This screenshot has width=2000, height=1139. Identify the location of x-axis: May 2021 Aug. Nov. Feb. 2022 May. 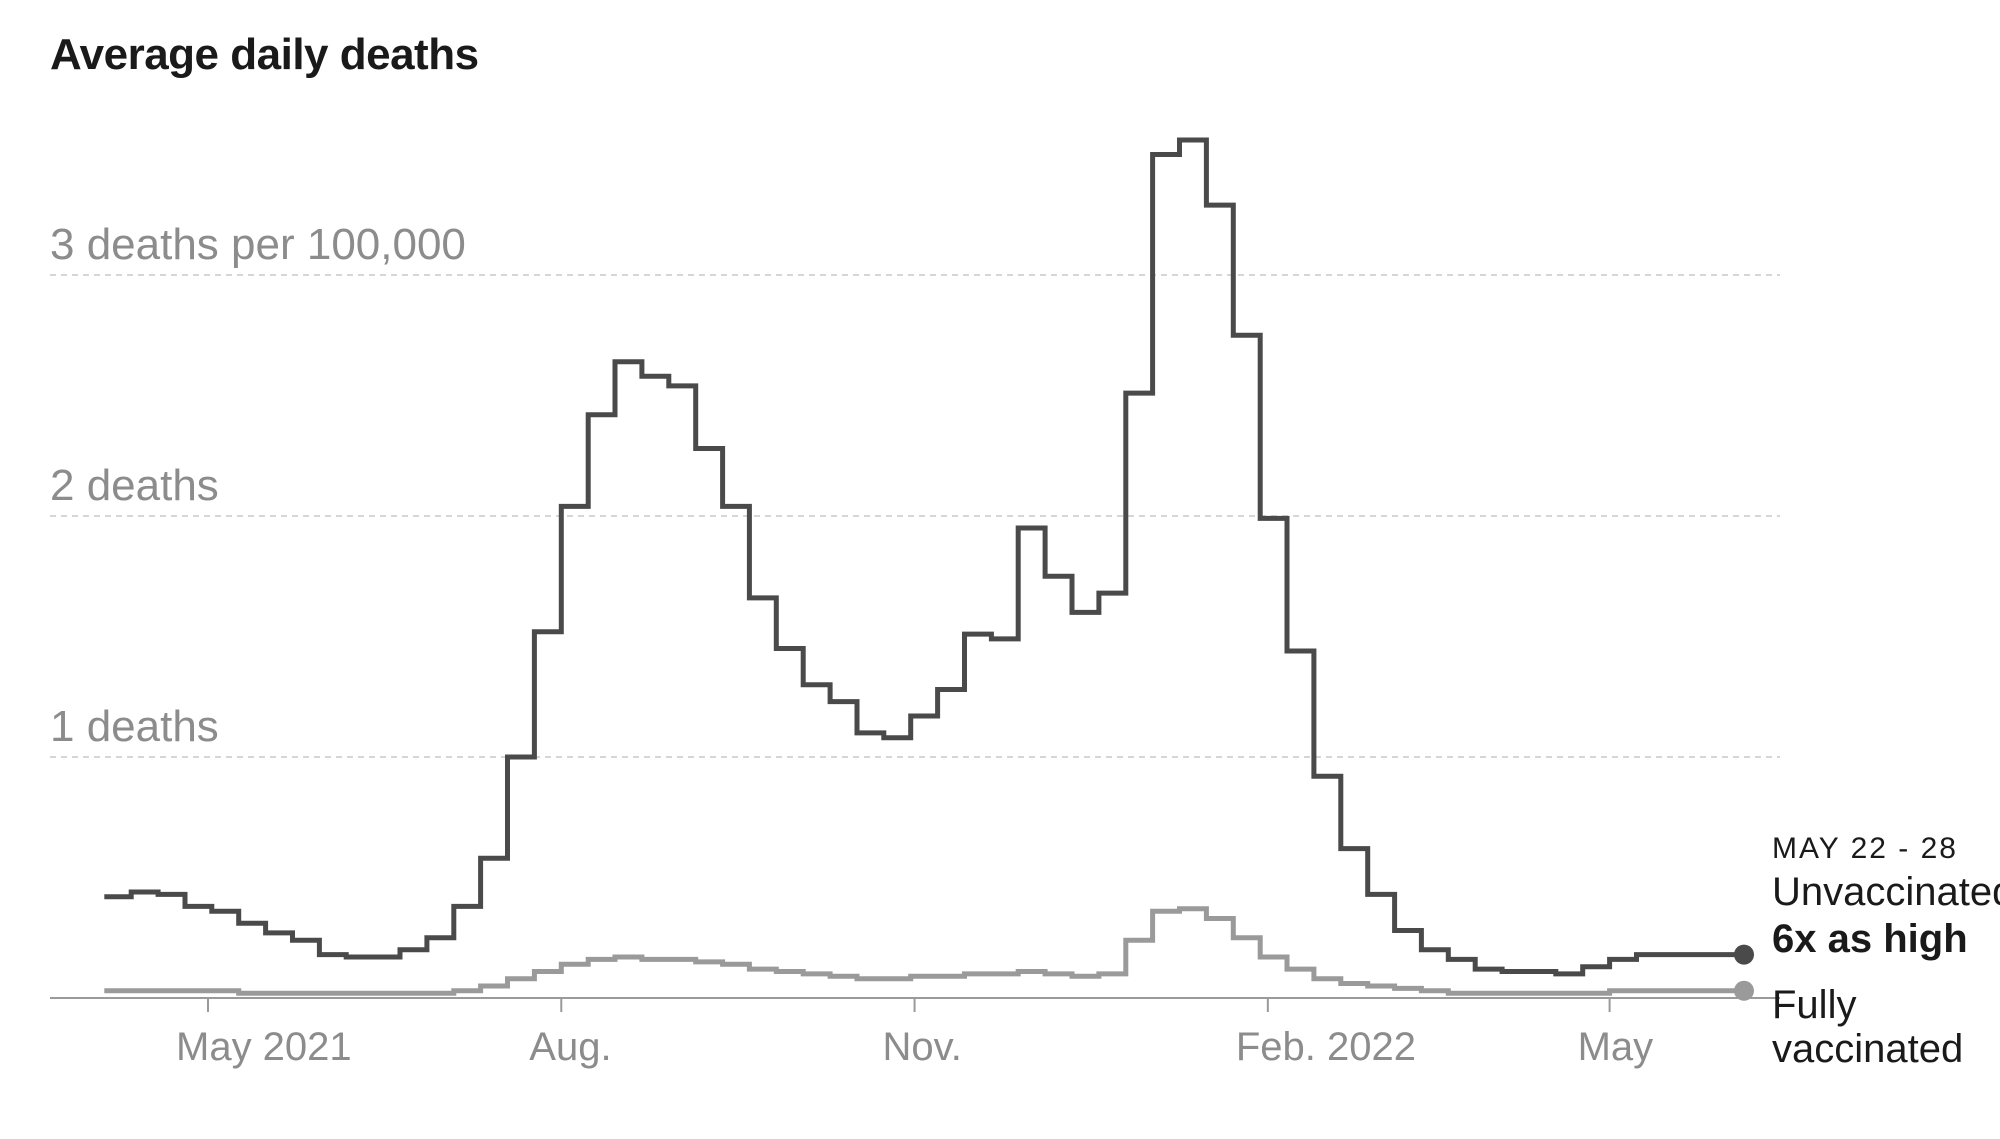
(915, 1033).